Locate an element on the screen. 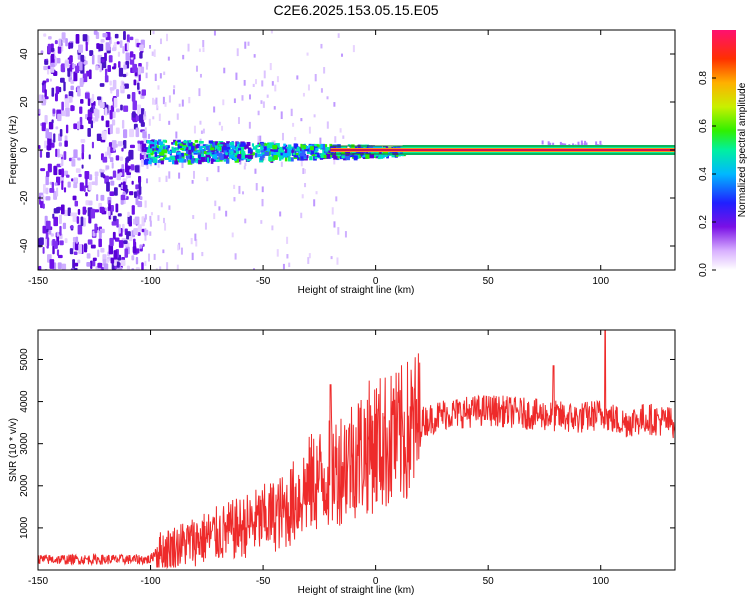 The height and width of the screenshot is (605, 750). spectrogram-xtick-label: -150 is located at coordinates (38, 281).